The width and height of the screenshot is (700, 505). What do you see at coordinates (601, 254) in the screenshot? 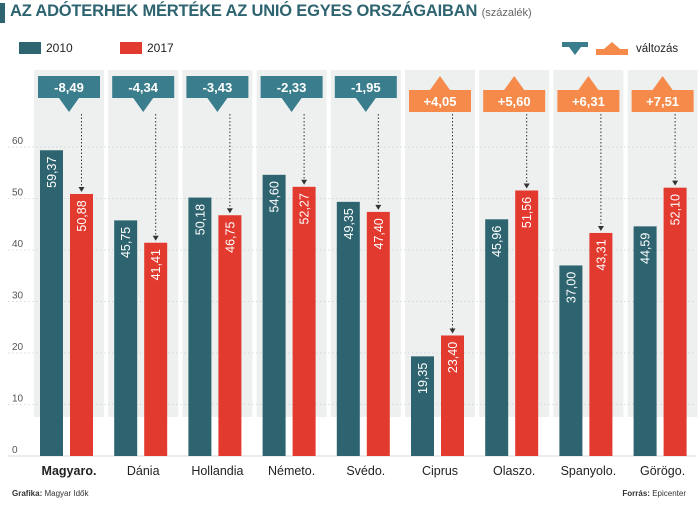
I see `bar-2017-value-label: 43,31` at bounding box center [601, 254].